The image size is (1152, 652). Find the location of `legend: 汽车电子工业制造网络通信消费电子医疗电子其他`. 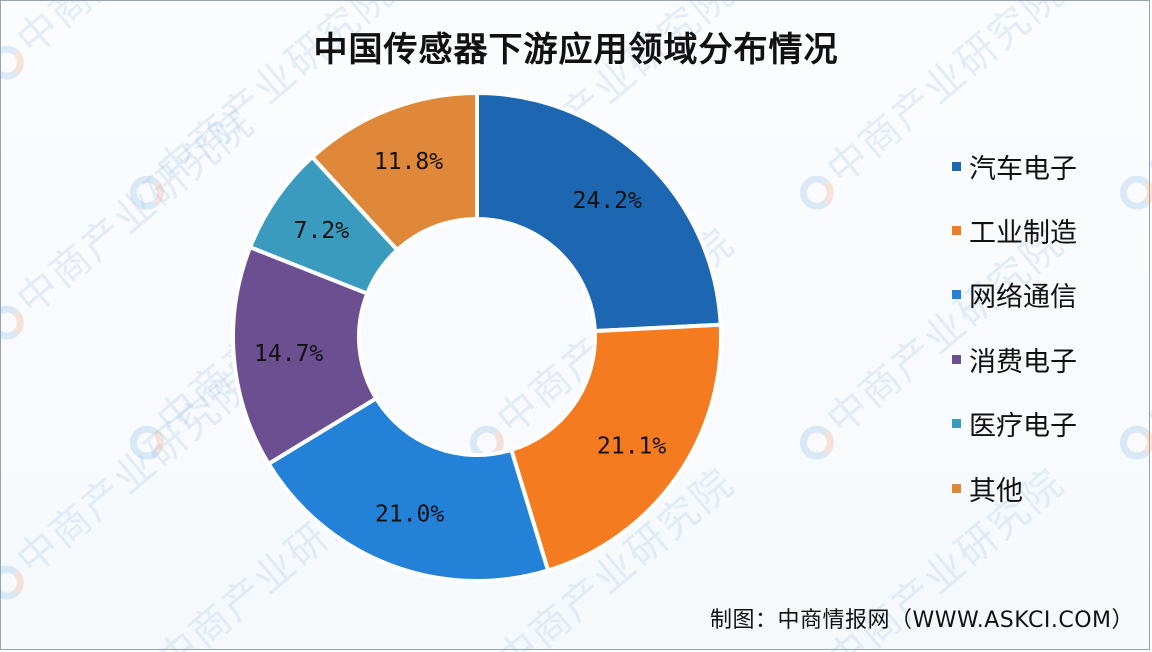

legend: 汽车电子工业制造网络通信消费电子医疗电子其他 is located at coordinates (1014, 327).